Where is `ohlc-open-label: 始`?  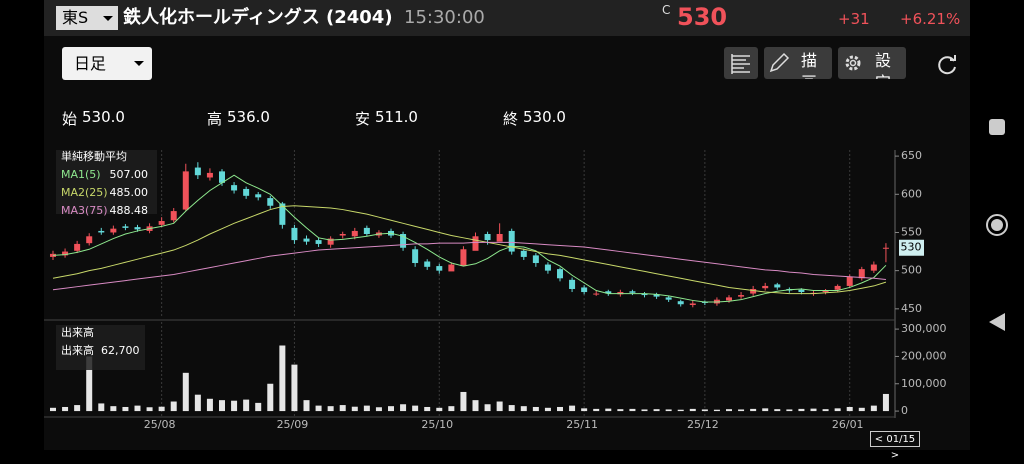
ohlc-open-label: 始 is located at coordinates (70, 119).